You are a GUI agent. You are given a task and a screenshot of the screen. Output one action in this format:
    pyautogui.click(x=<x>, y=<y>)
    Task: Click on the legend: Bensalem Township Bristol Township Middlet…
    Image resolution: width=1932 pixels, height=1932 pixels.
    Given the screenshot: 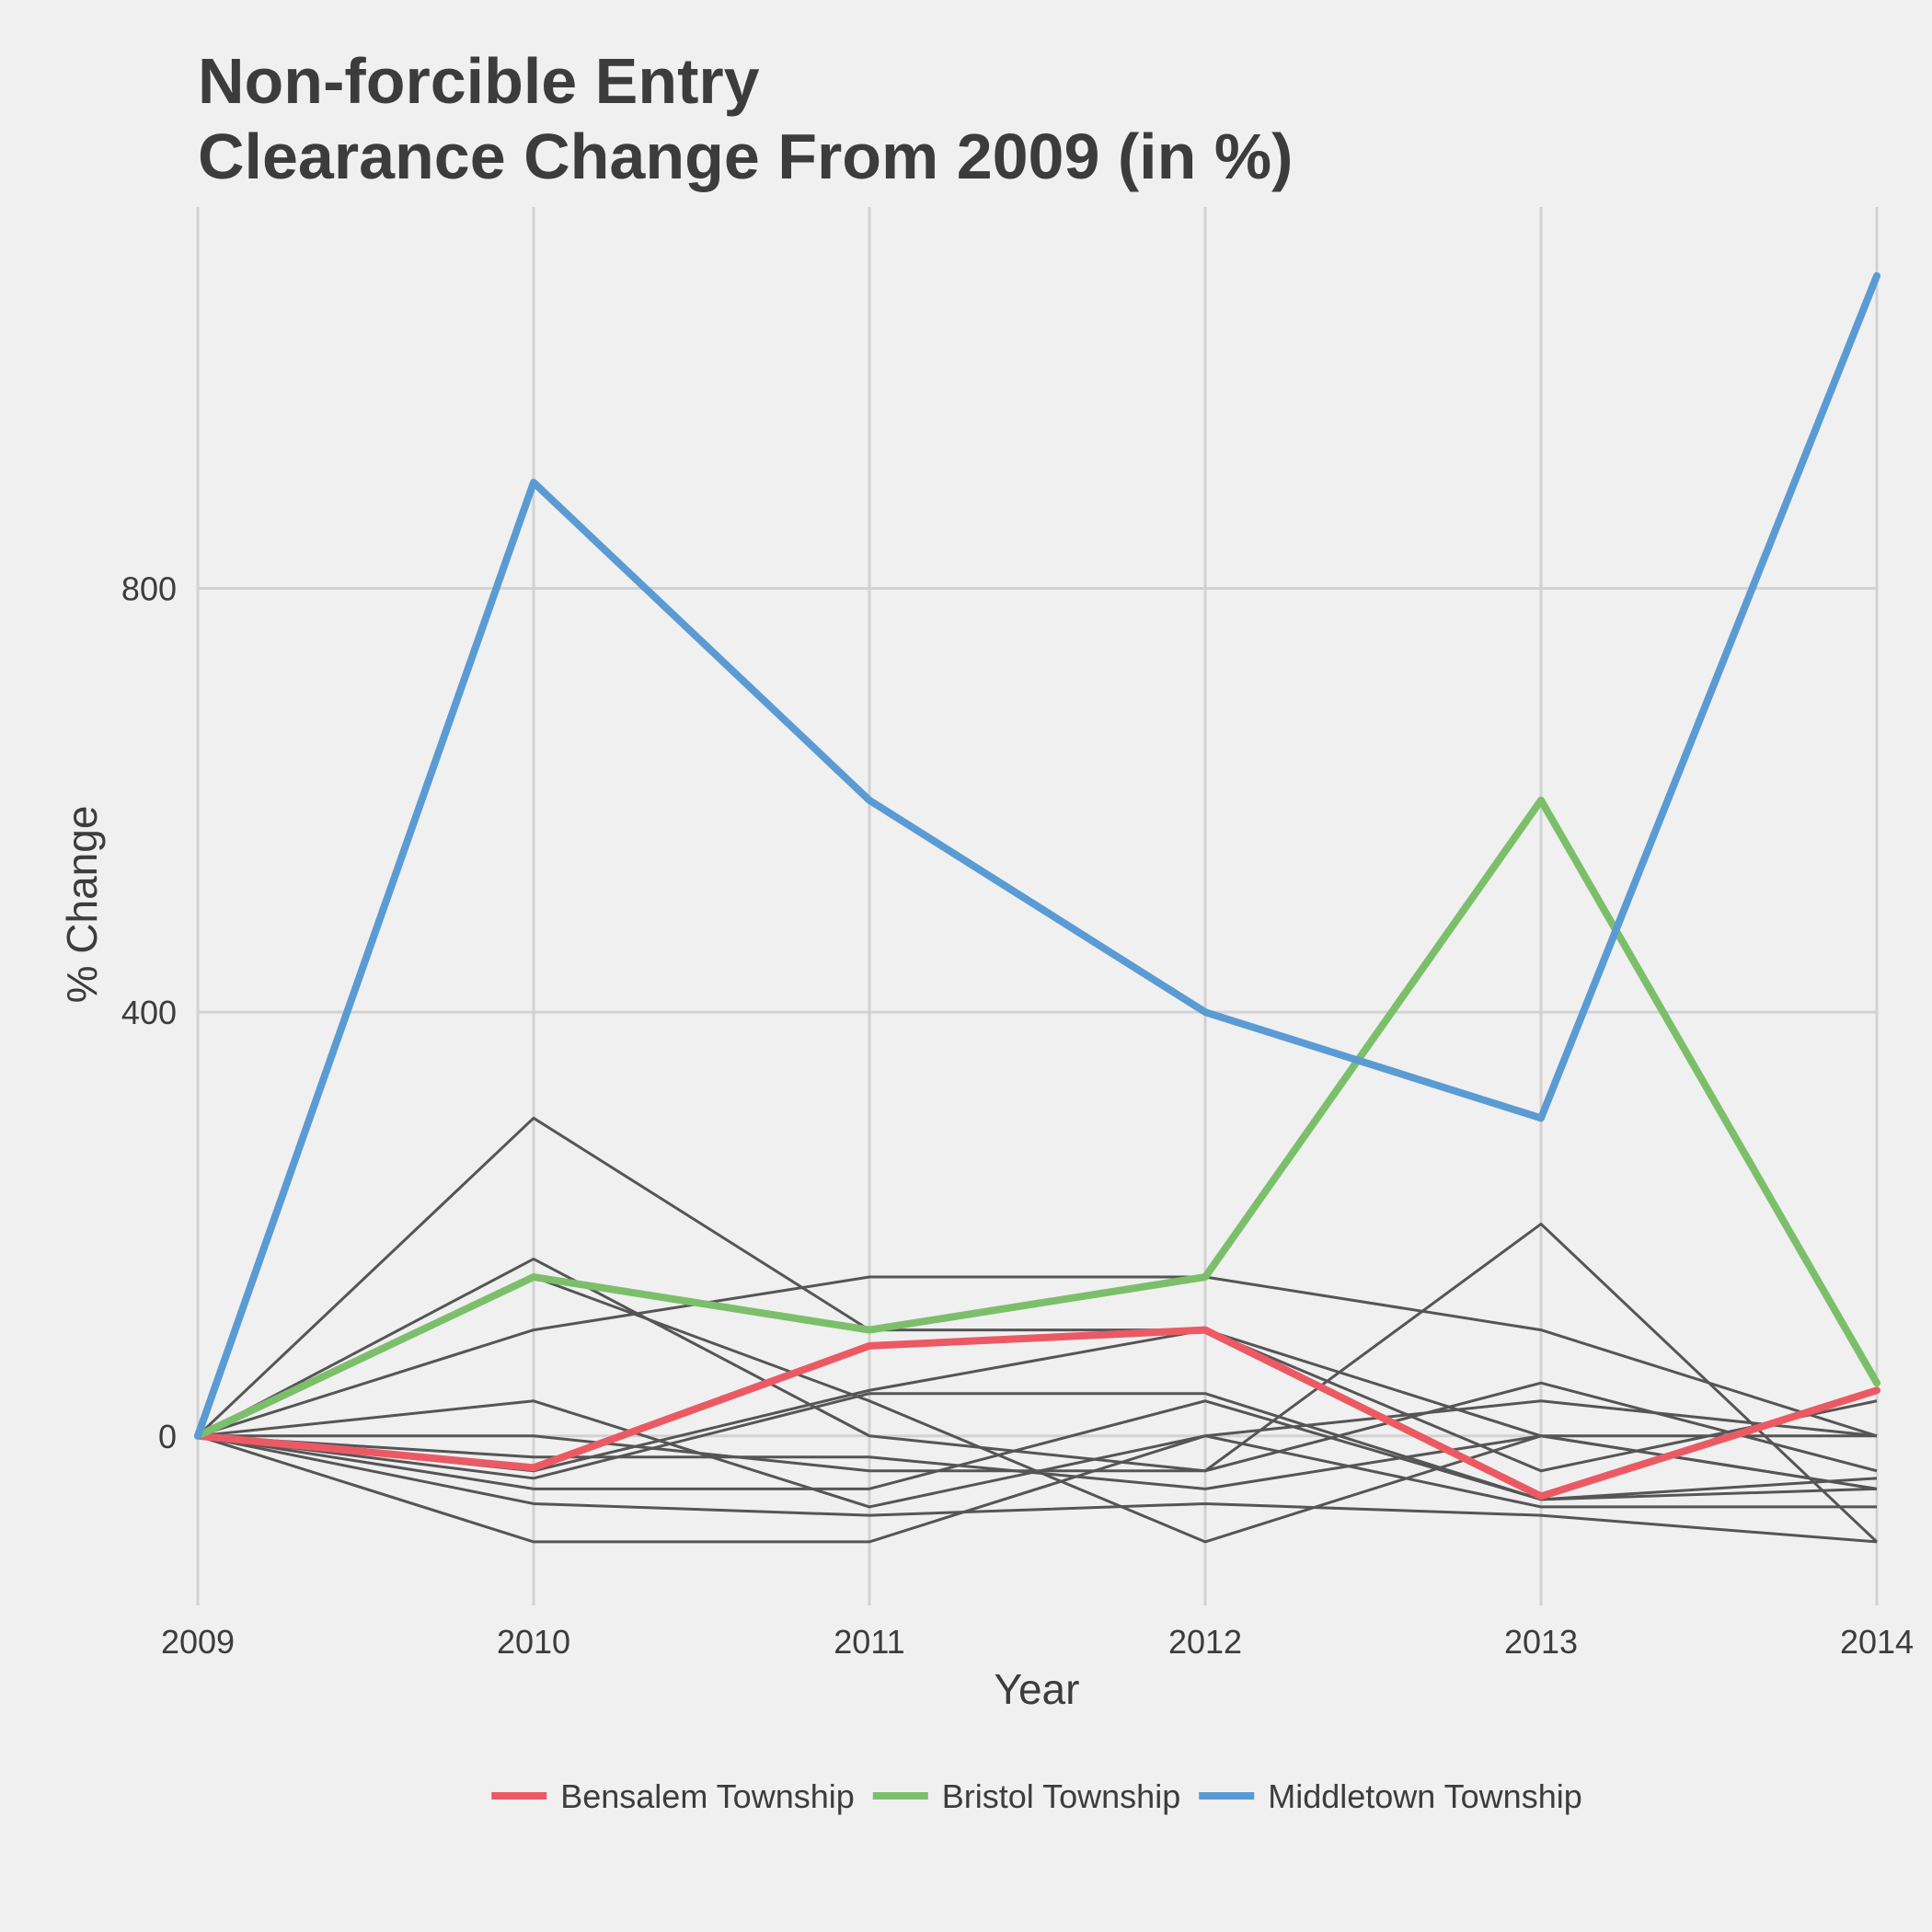 What is the action you would take?
    pyautogui.click(x=1036, y=1796)
    